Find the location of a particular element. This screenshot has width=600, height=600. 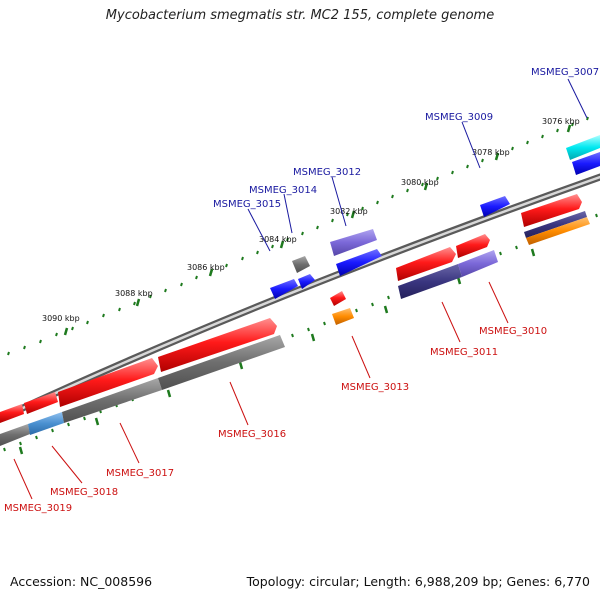

scale-label: 3084 kbp is located at coordinates (278, 239).